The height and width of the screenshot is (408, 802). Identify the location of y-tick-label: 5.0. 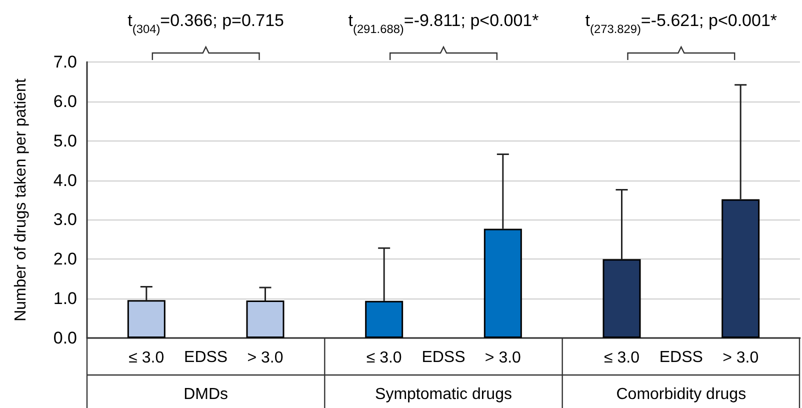
(65, 140).